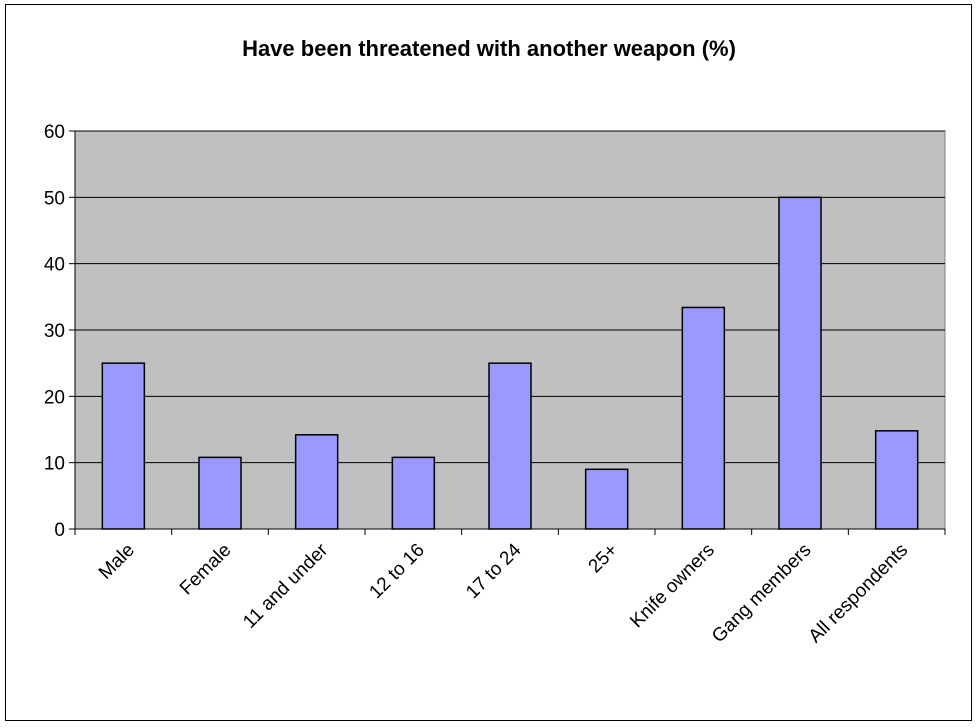 The image size is (979, 728). What do you see at coordinates (494, 571) in the screenshot?
I see `x-category-label: 17 to 24` at bounding box center [494, 571].